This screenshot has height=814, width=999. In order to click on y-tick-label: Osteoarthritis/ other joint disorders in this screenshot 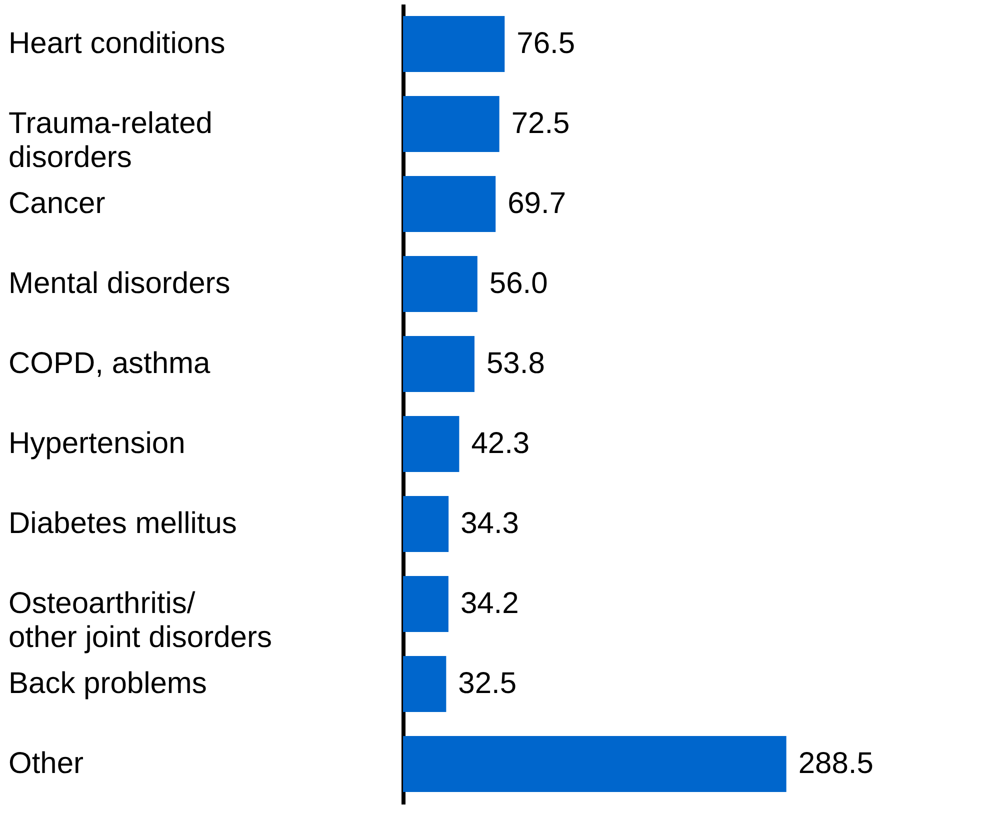, I will do `click(140, 620)`.